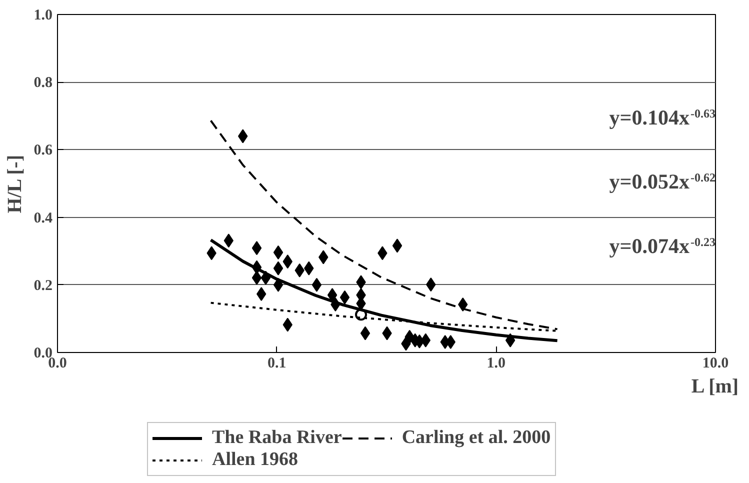 The height and width of the screenshot is (483, 749). Describe the element at coordinates (277, 438) in the screenshot. I see `legend-label: The Raba River` at that location.